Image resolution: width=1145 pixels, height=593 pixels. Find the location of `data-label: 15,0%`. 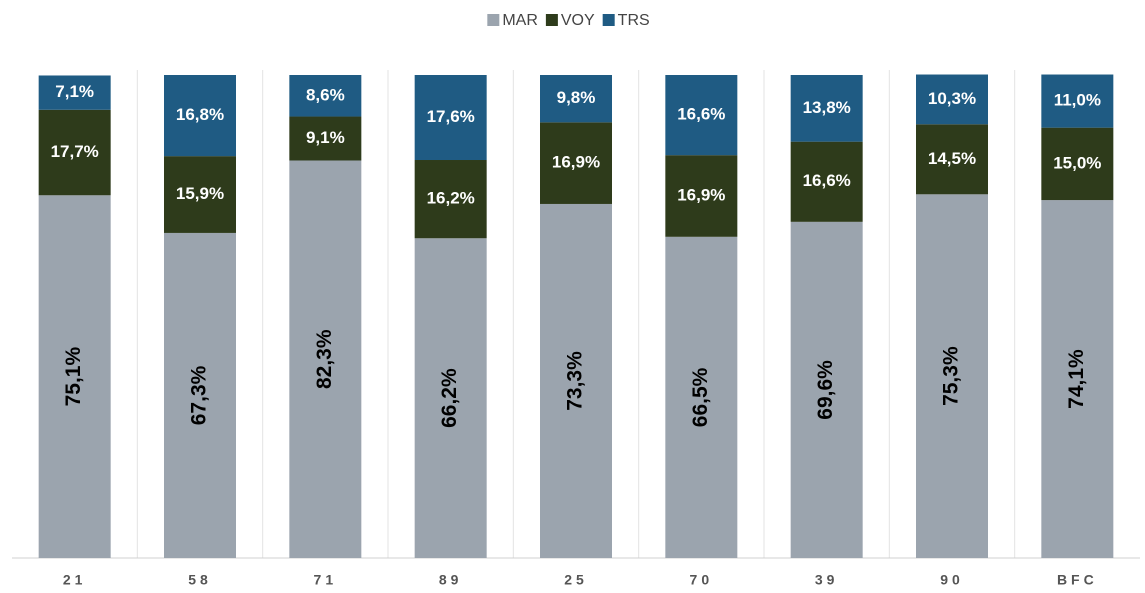

data-label: 15,0% is located at coordinates (1077, 162).